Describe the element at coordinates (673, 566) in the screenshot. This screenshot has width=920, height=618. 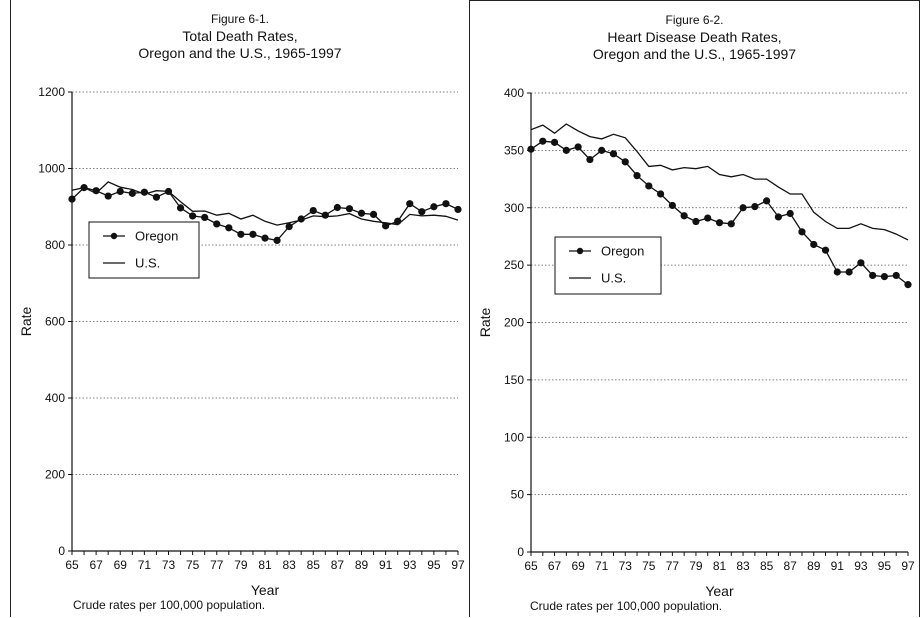
I see `x-tick-label: 77` at that location.